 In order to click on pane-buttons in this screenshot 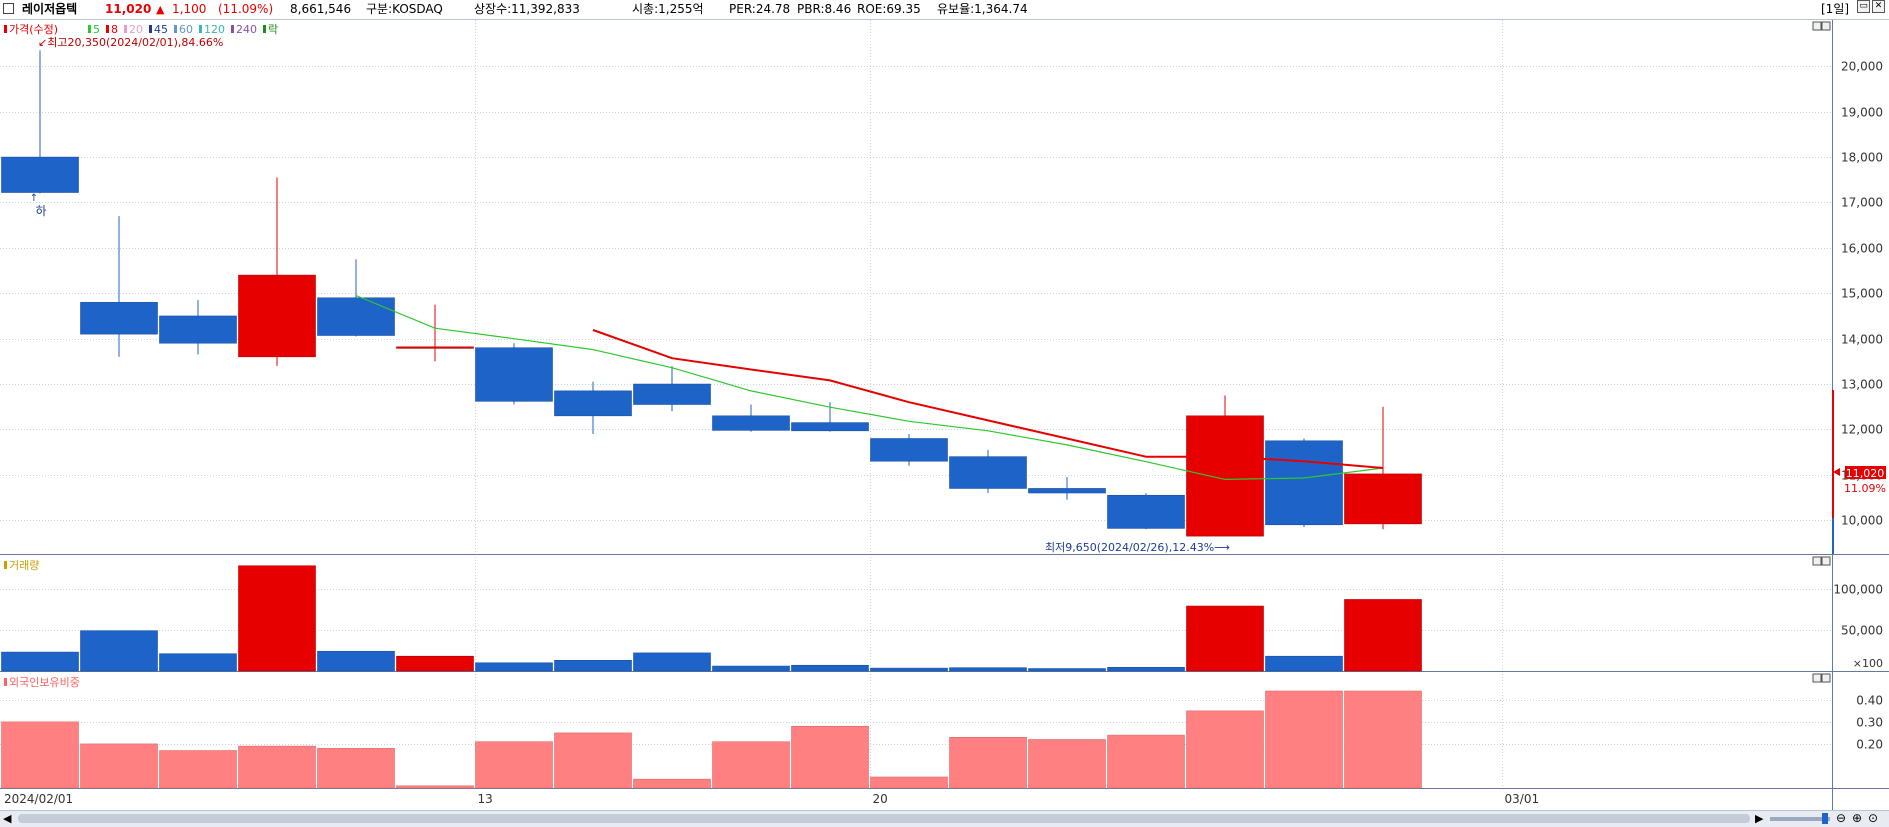, I will do `click(1821, 352)`.